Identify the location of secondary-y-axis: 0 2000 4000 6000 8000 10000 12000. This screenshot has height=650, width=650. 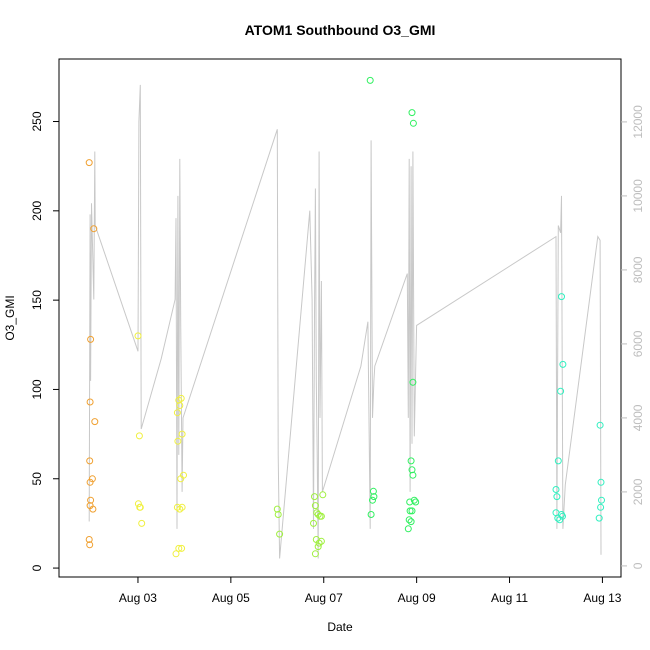
(633, 337).